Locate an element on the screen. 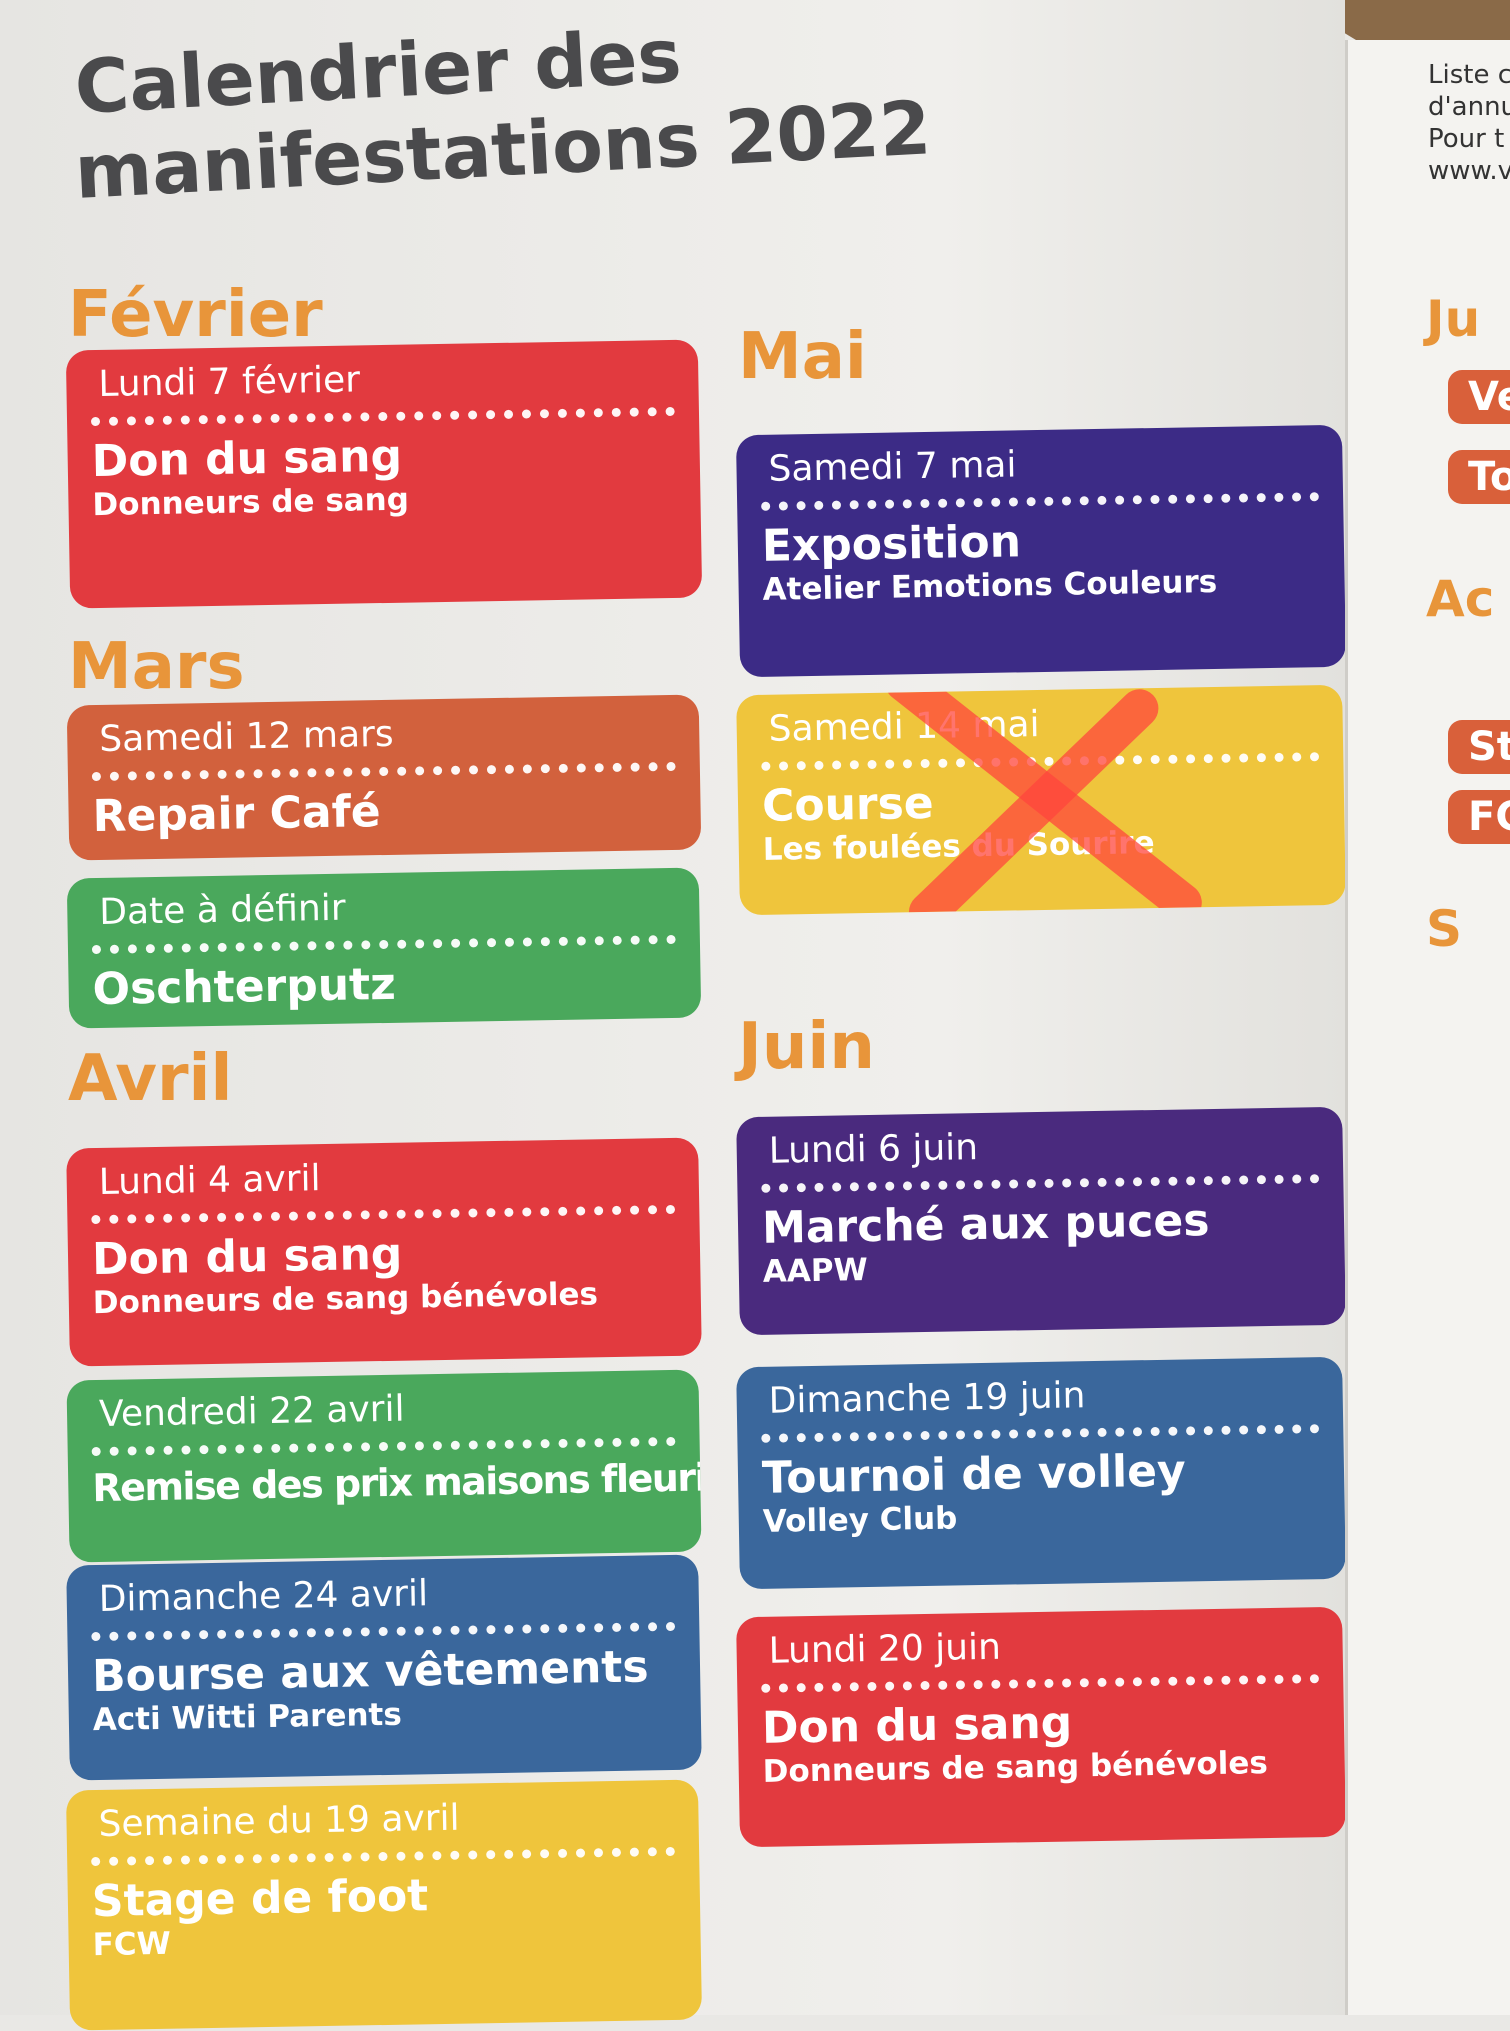 The width and height of the screenshot is (1510, 2031). event-card: Date à définir Oschterputz is located at coordinates (384, 948).